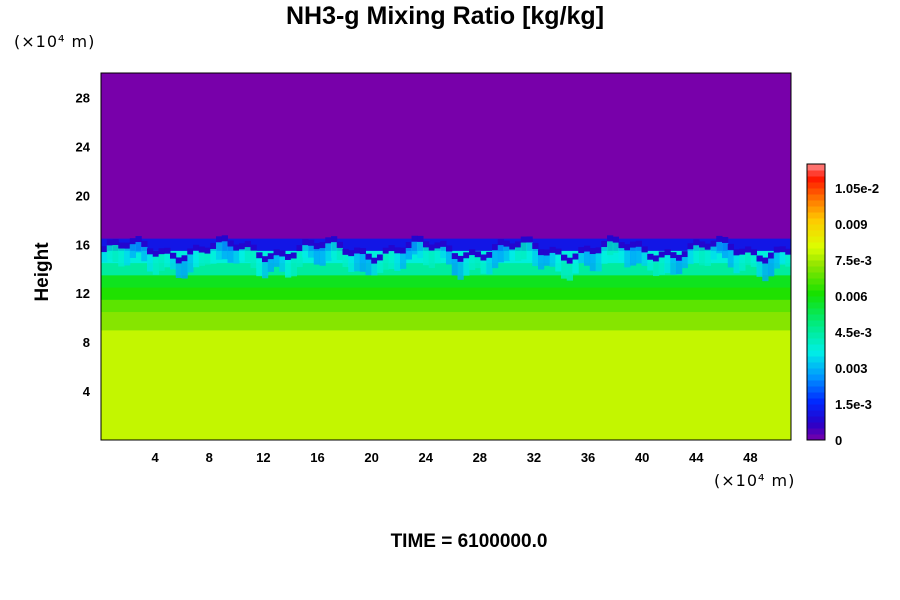 The width and height of the screenshot is (900, 600). I want to click on x-axis-ticks: 4 8 12 16 20 24 28 32 36 40 44 48, so click(455, 457).